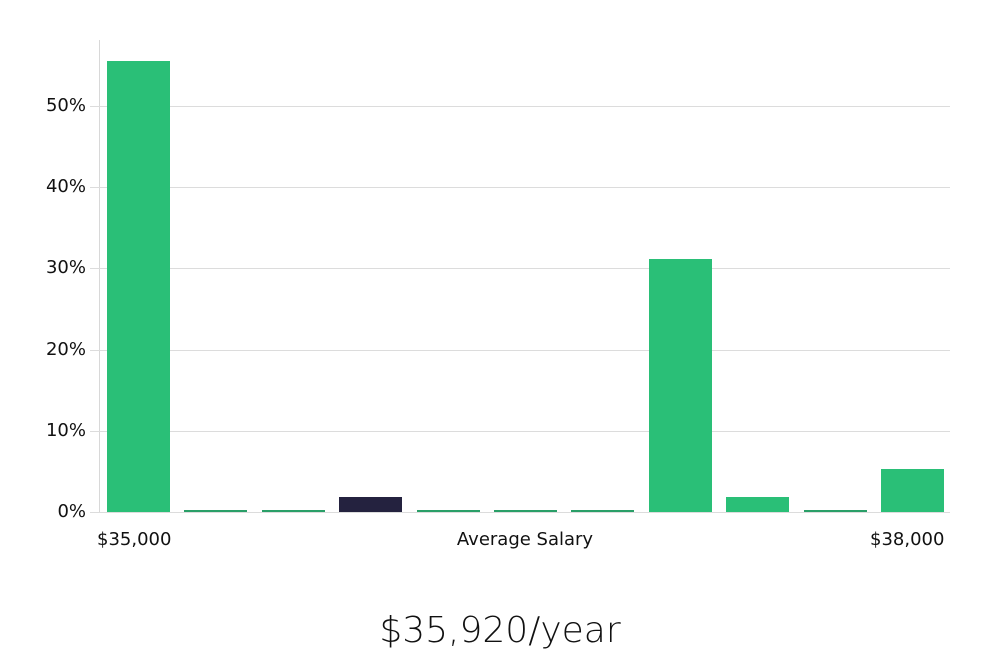 The width and height of the screenshot is (1000, 660). What do you see at coordinates (65, 349) in the screenshot?
I see `y-tick-label: 20%` at bounding box center [65, 349].